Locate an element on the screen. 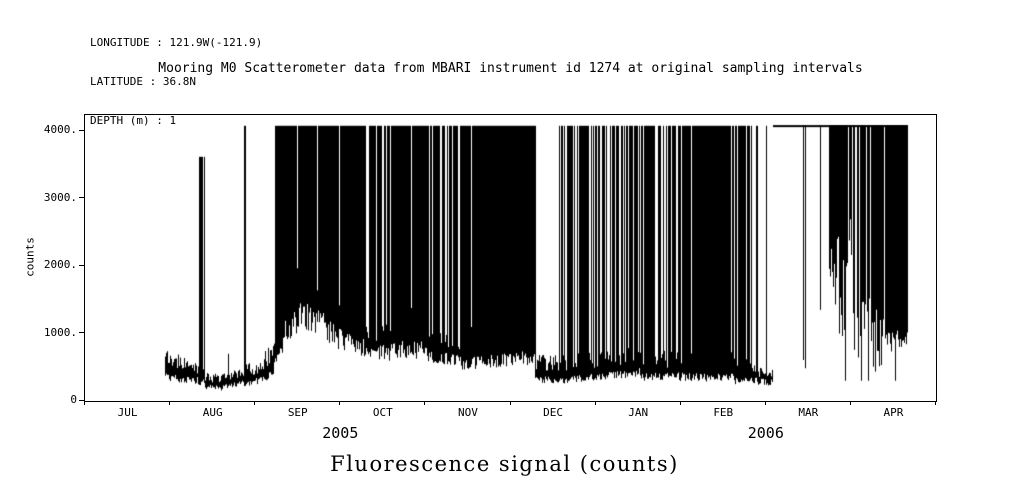  x-axis-month-label: NOV is located at coordinates (468, 412).